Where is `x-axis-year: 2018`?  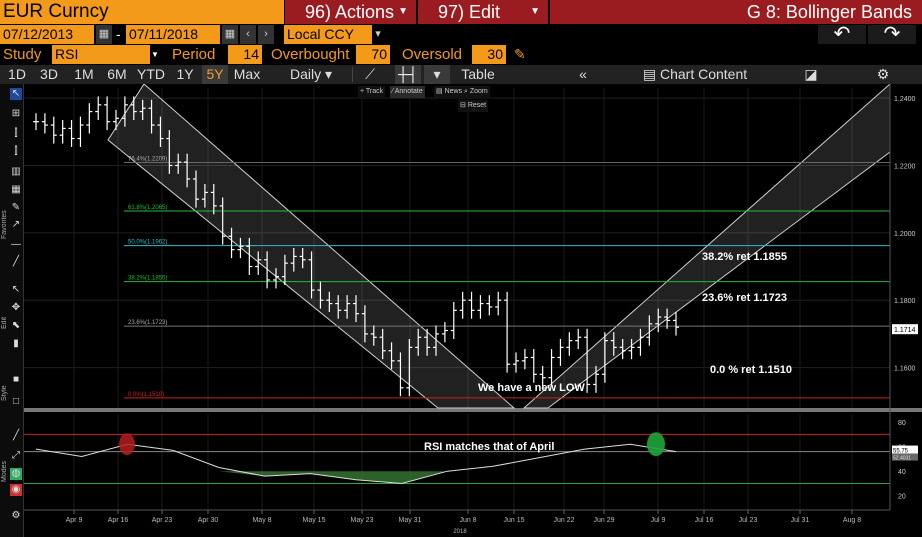
x-axis-year: 2018 is located at coordinates (460, 532).